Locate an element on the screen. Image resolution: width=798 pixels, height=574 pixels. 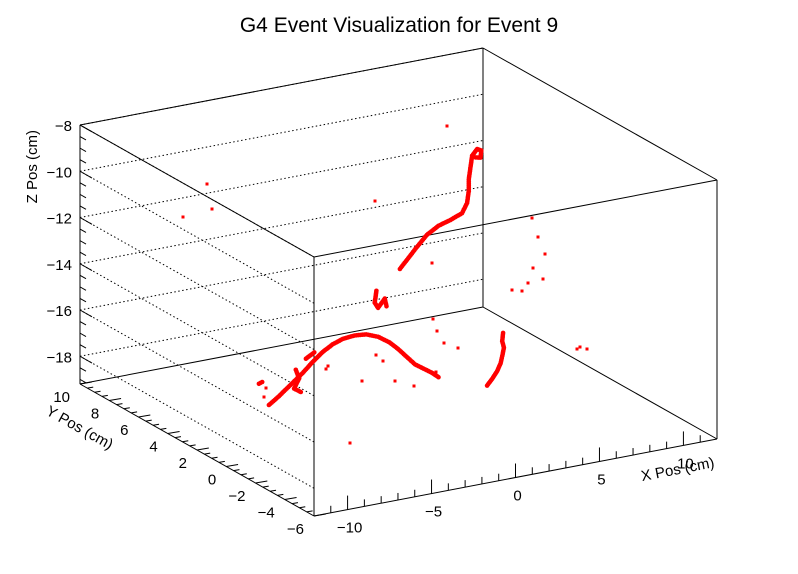
y-tick-label: −2 is located at coordinates (236, 496).